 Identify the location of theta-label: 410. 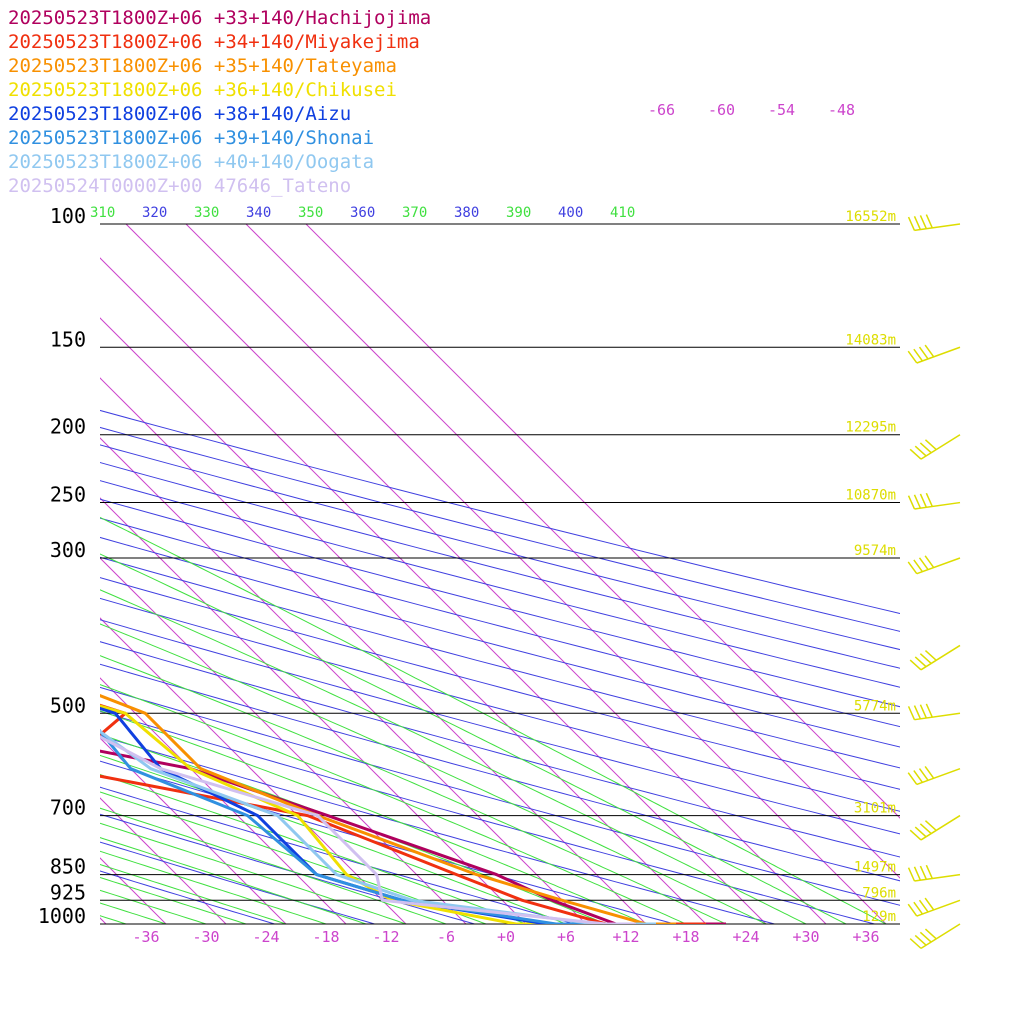
(622, 213).